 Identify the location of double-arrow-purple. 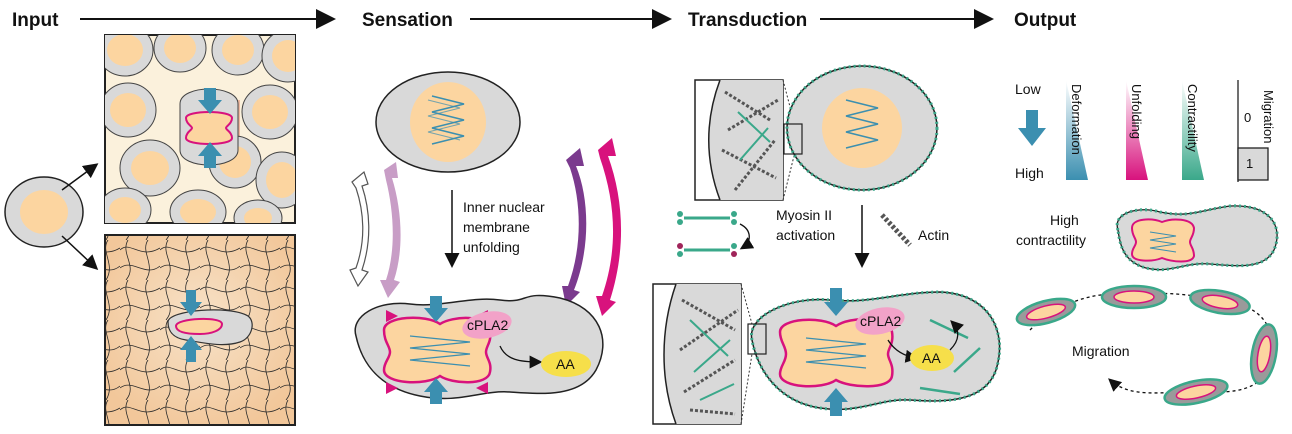
(574, 227).